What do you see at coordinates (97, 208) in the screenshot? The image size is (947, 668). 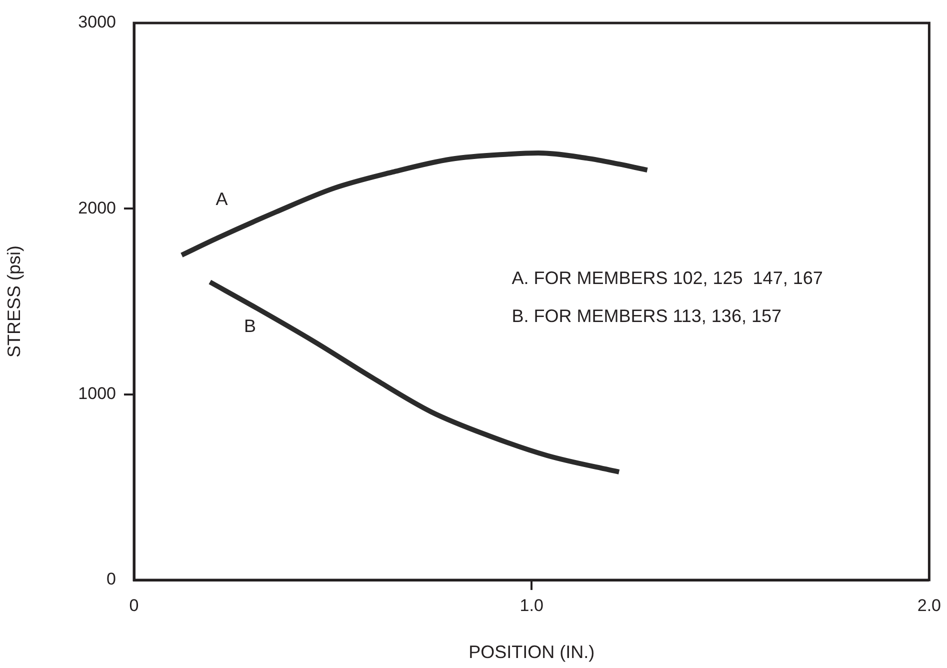 I see `y-tick-label: 2000` at bounding box center [97, 208].